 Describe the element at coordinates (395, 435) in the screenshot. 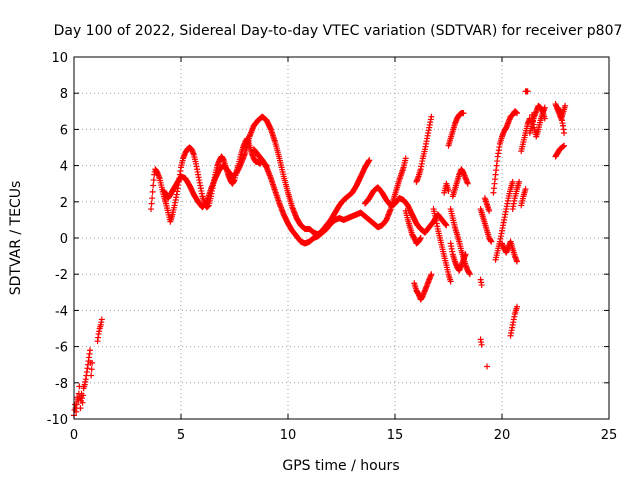

I see `x-tick-label: 15` at that location.